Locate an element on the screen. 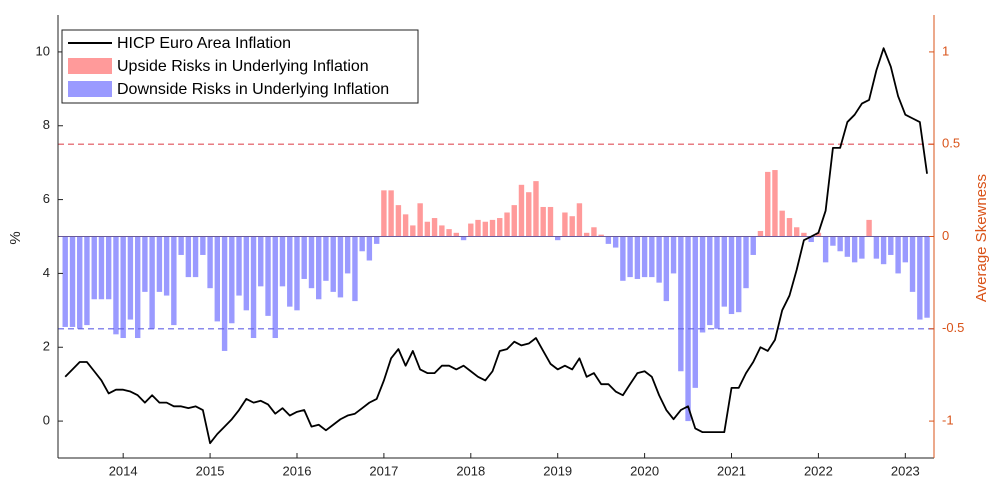  x-tick-label: 2017 is located at coordinates (383, 470).